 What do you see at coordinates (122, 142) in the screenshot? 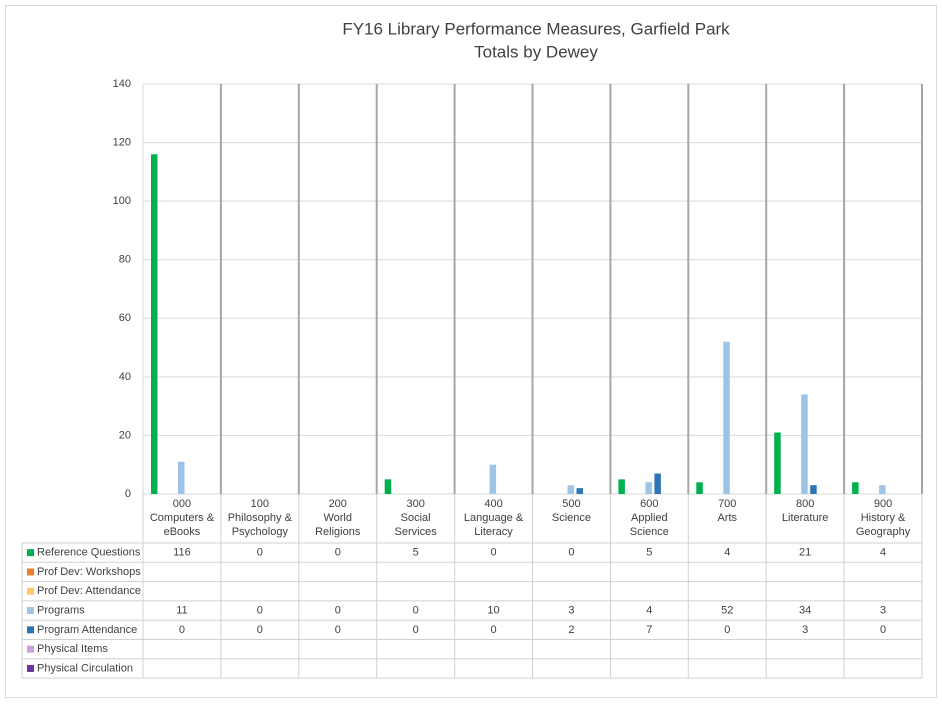
I see `y-tick-label: 120` at bounding box center [122, 142].